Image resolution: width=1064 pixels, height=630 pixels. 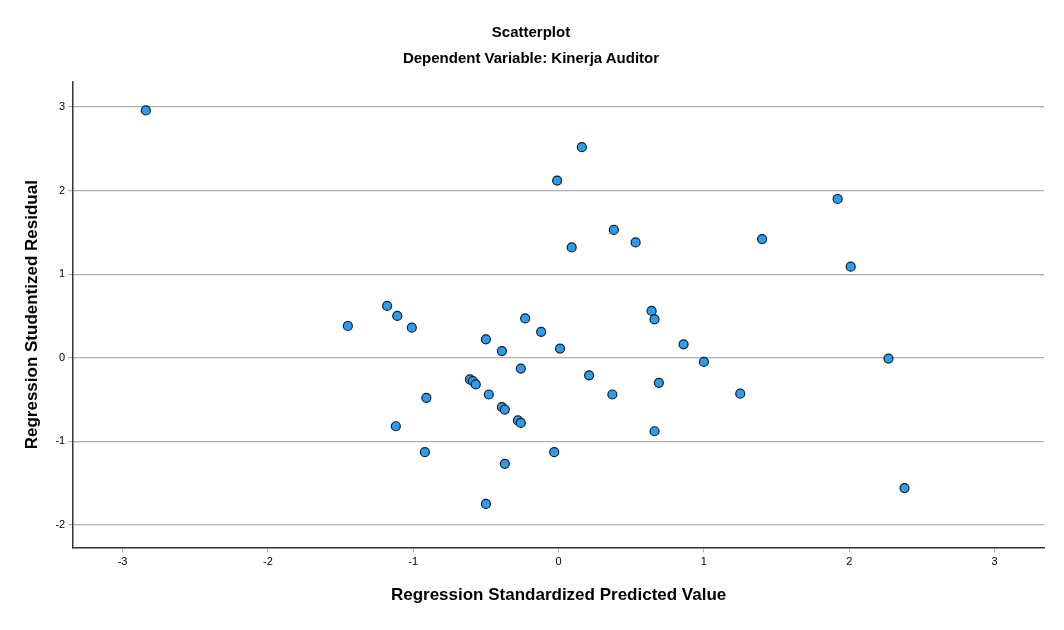 I want to click on x-axis-title: Regression Standardized Predicted Value, so click(x=558, y=595).